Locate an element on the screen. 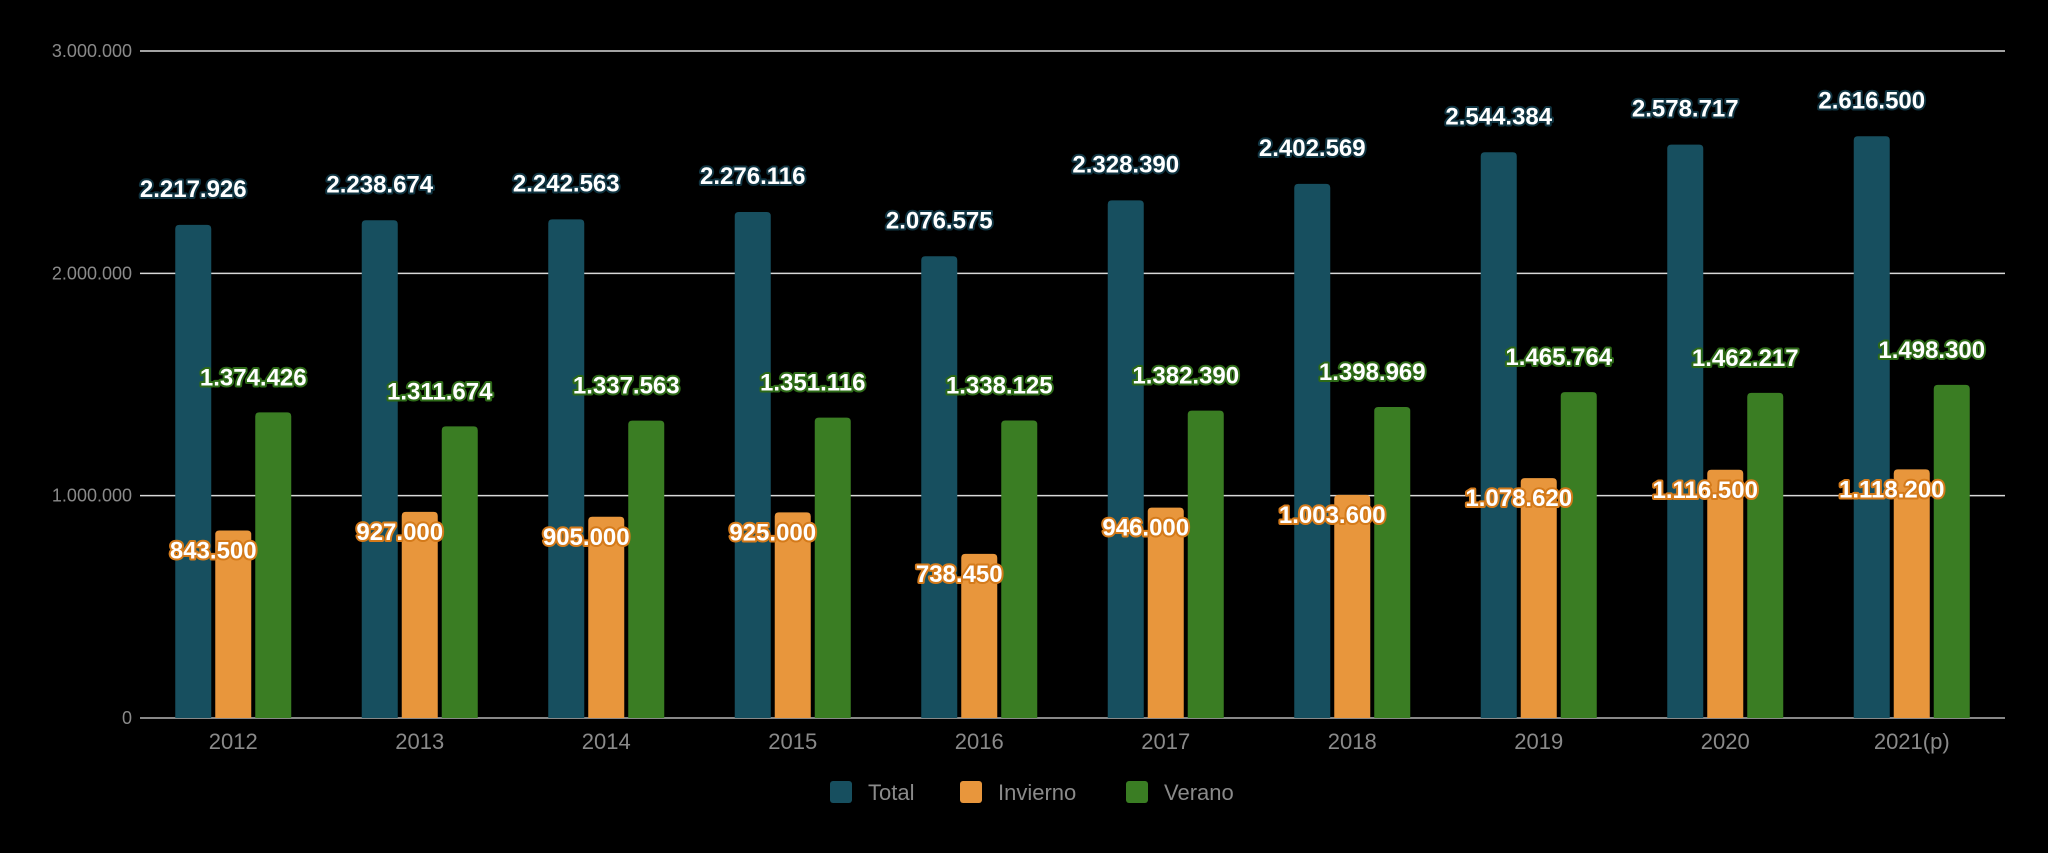 The width and height of the screenshot is (2048, 853). data-label-verano-2020: 1.462.217 is located at coordinates (1745, 358).